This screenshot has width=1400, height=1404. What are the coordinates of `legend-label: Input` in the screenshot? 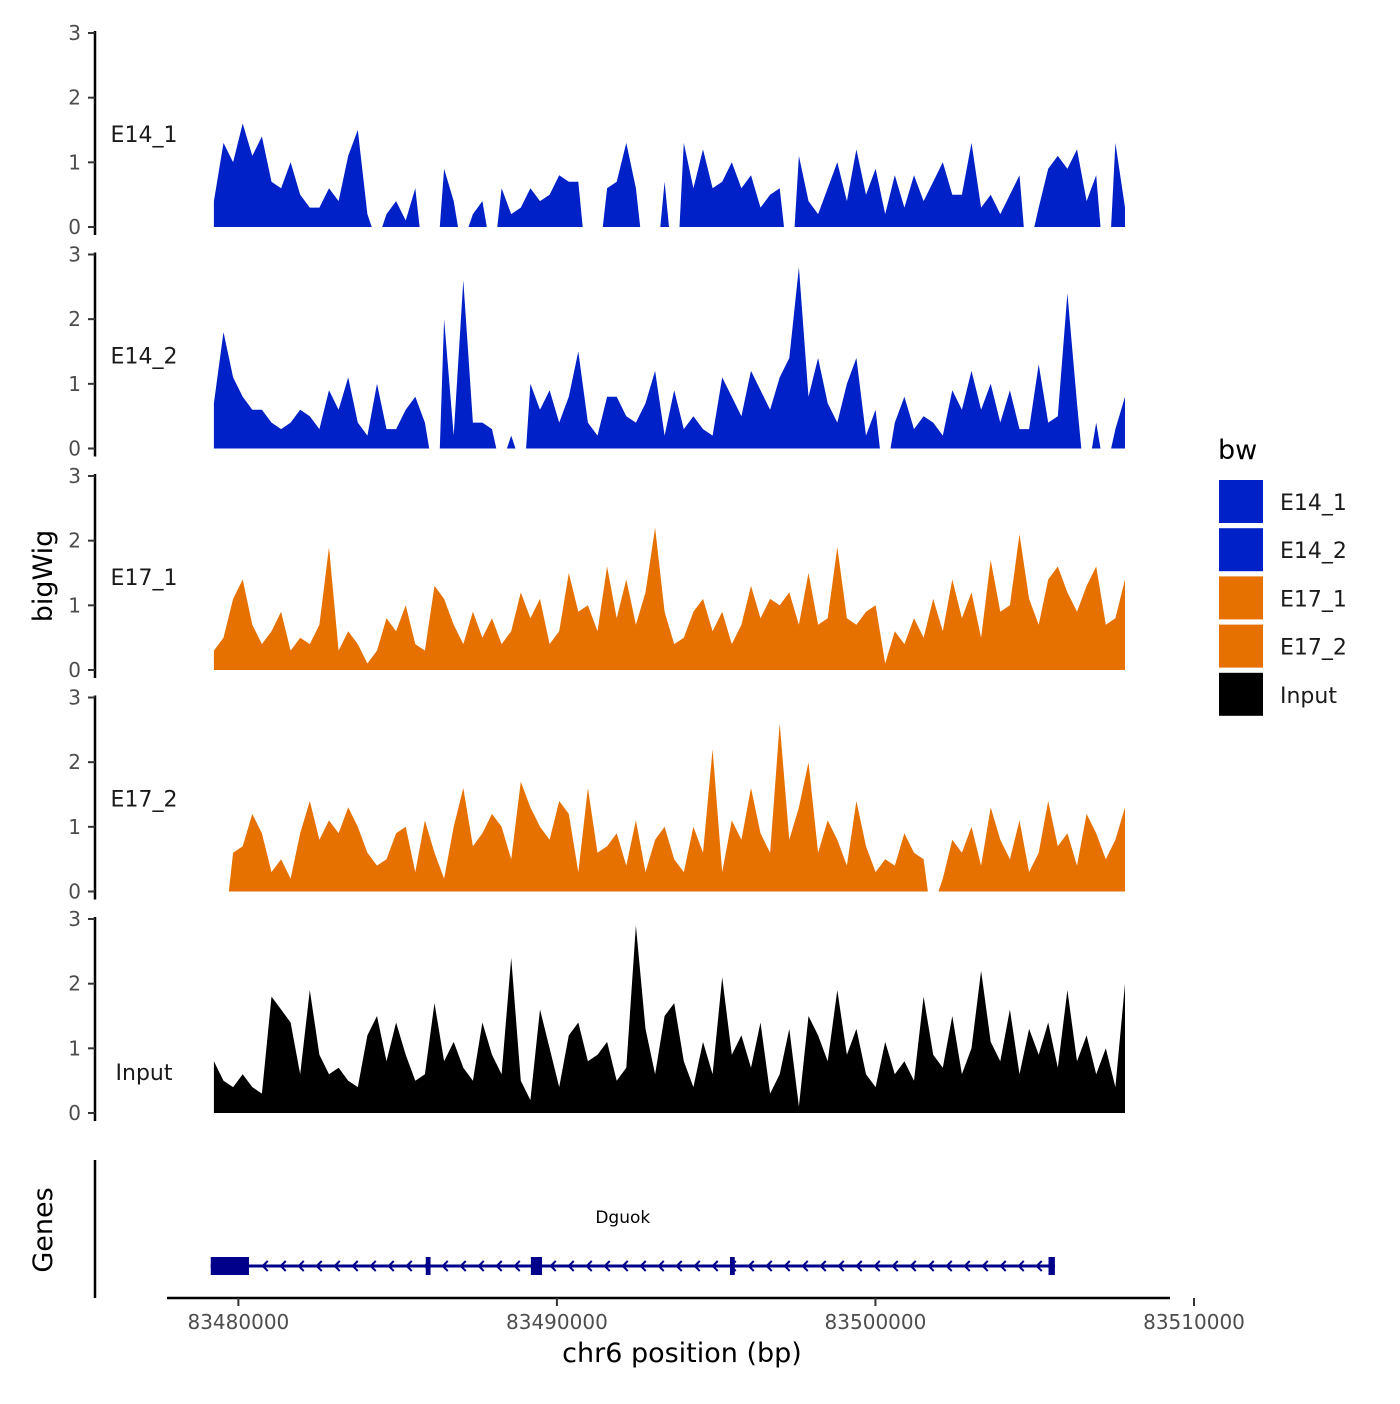 It's located at (1308, 696).